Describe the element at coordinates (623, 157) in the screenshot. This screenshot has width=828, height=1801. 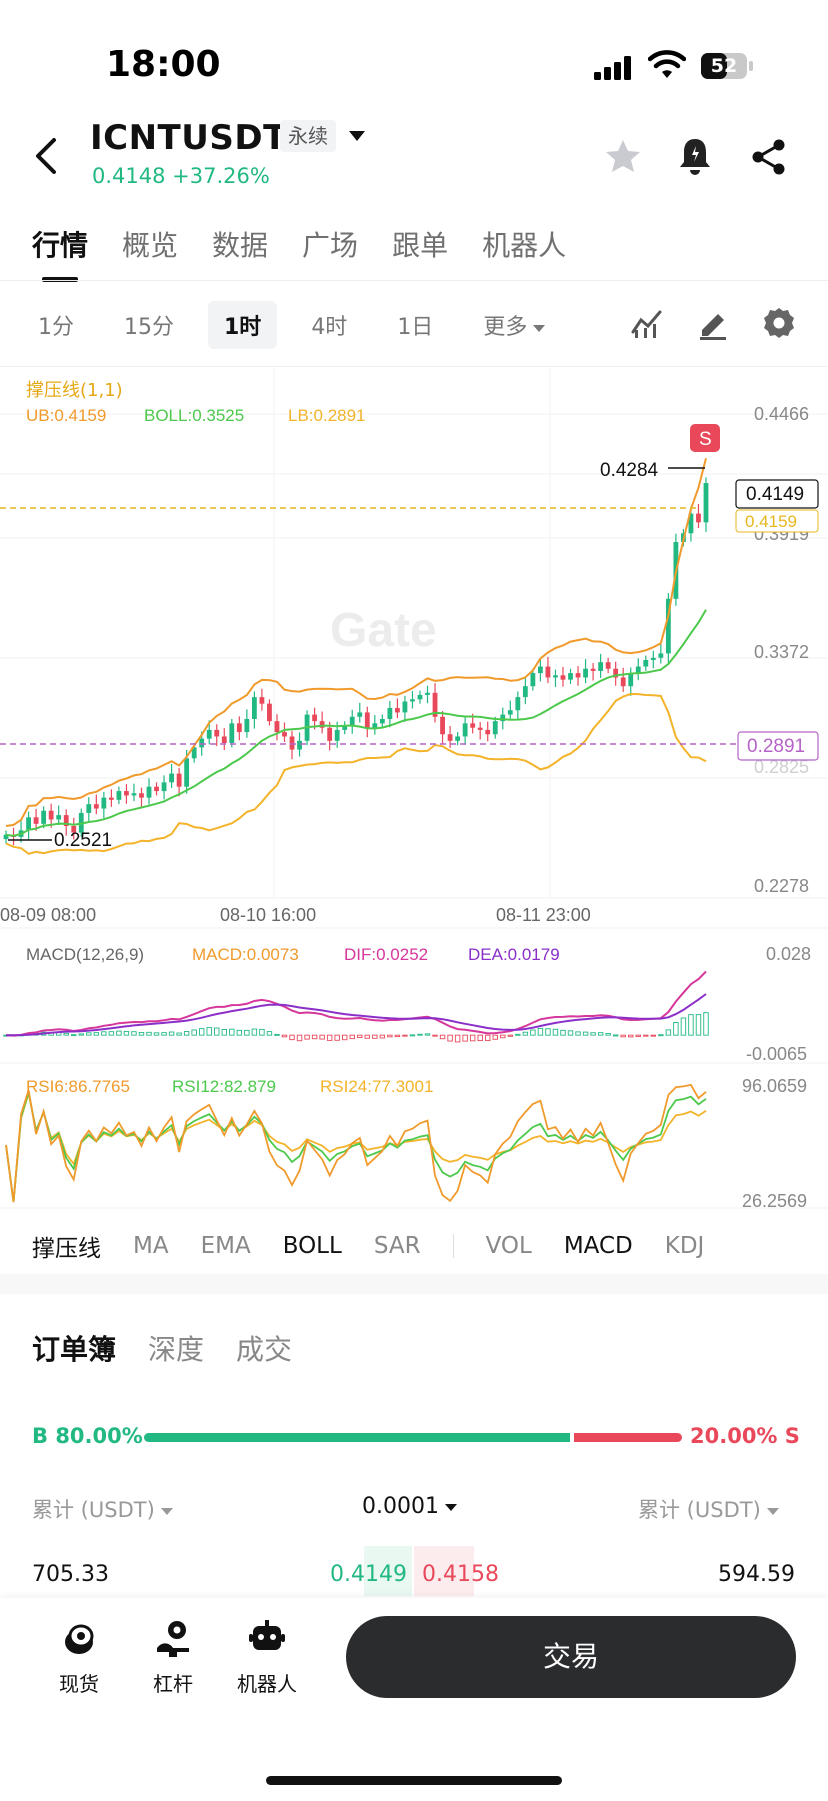
I see `favorite-star-icon` at that location.